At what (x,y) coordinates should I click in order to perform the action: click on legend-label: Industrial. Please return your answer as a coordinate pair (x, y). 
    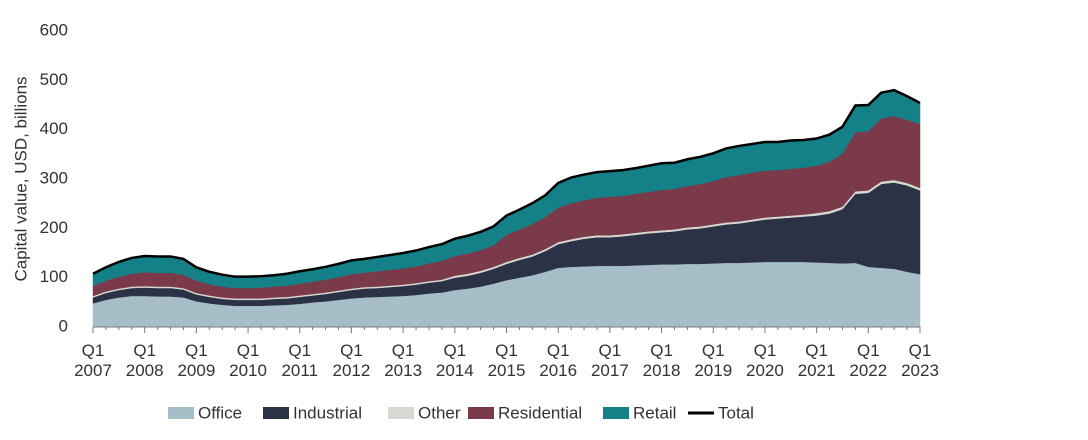
    Looking at the image, I should click on (327, 412).